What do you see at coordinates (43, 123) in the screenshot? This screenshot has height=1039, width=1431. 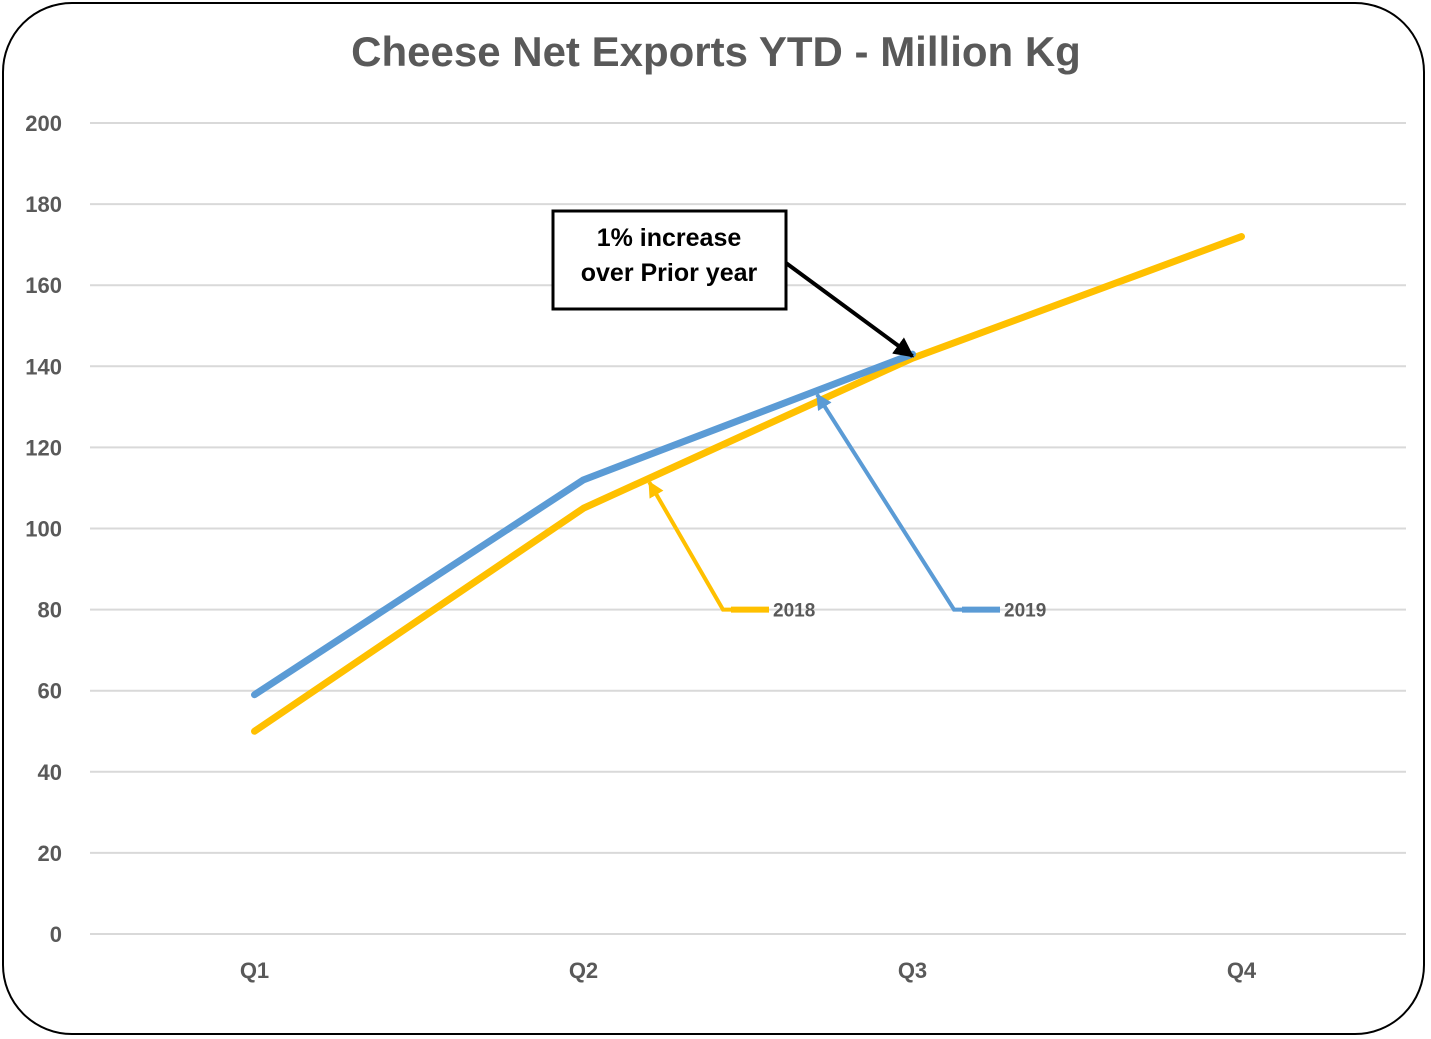 I see `y-tick-label: 200` at bounding box center [43, 123].